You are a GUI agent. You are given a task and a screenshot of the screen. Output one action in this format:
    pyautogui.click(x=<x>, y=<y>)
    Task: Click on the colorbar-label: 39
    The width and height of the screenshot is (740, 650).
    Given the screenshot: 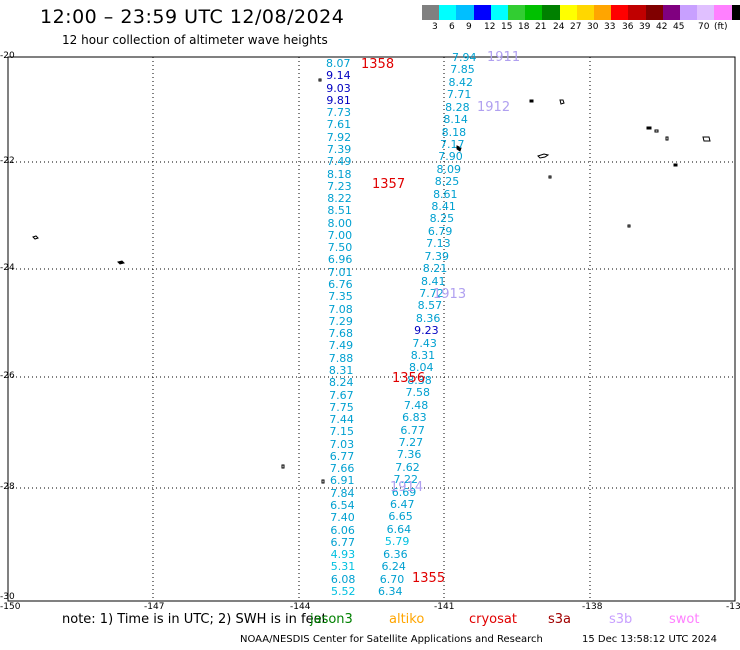 What is the action you would take?
    pyautogui.click(x=645, y=27)
    